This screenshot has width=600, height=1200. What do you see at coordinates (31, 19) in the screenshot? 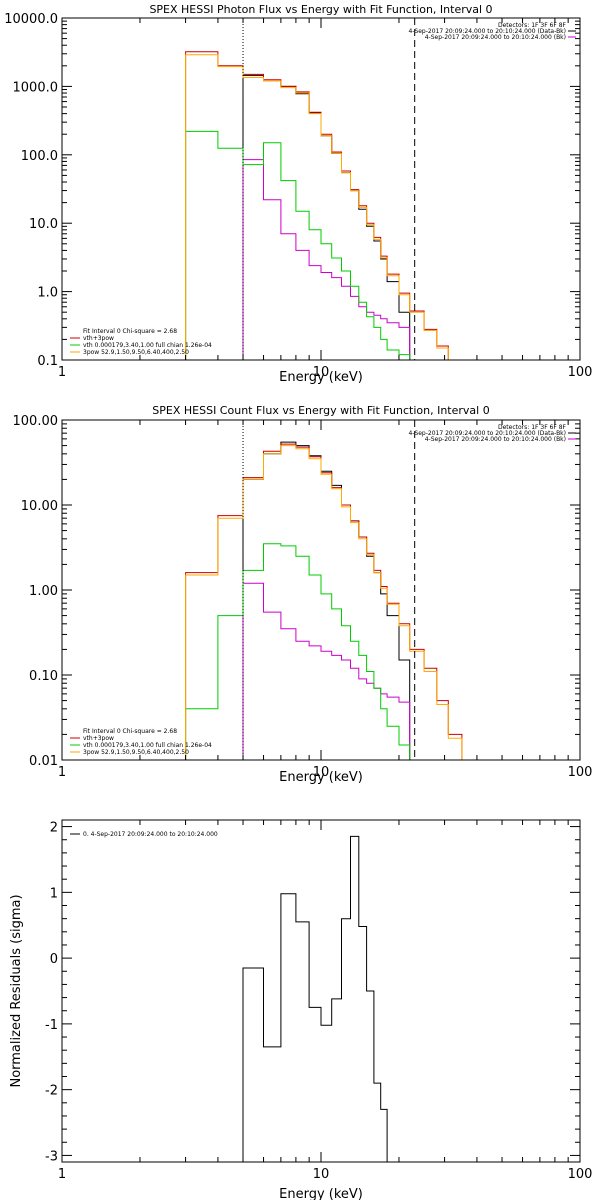
I see `y-tick-label: 10000.0` at bounding box center [31, 19].